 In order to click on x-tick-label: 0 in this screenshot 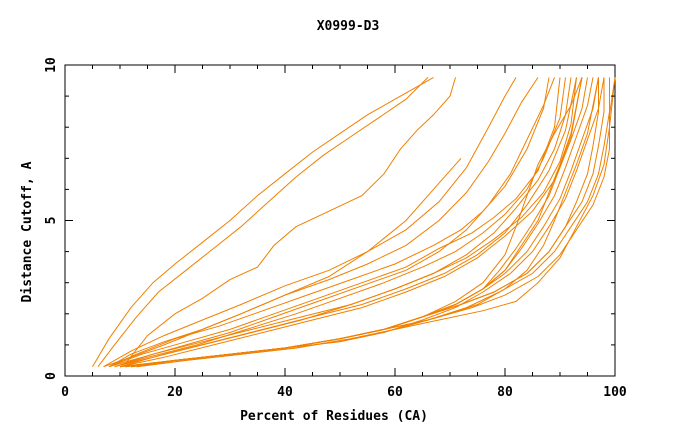, I will do `click(65, 392)`.